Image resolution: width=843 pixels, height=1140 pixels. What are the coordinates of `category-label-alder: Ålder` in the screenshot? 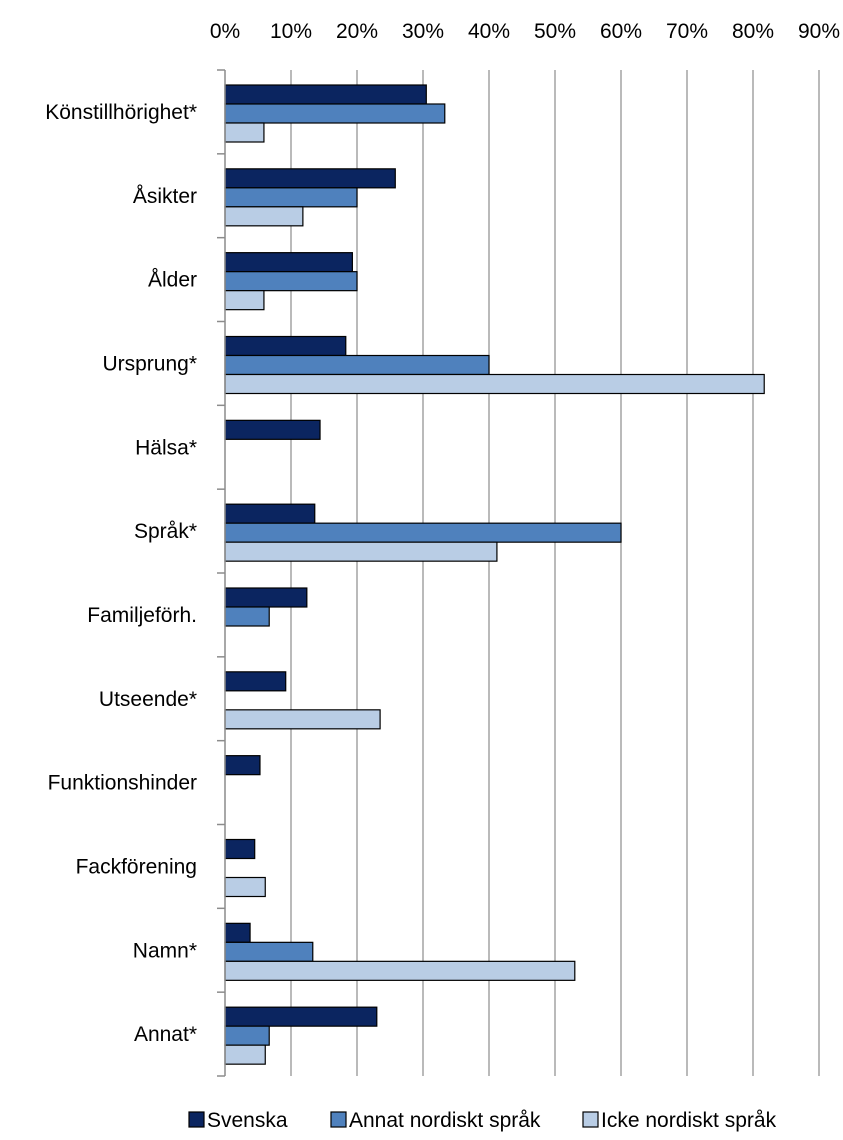 It's located at (172, 280).